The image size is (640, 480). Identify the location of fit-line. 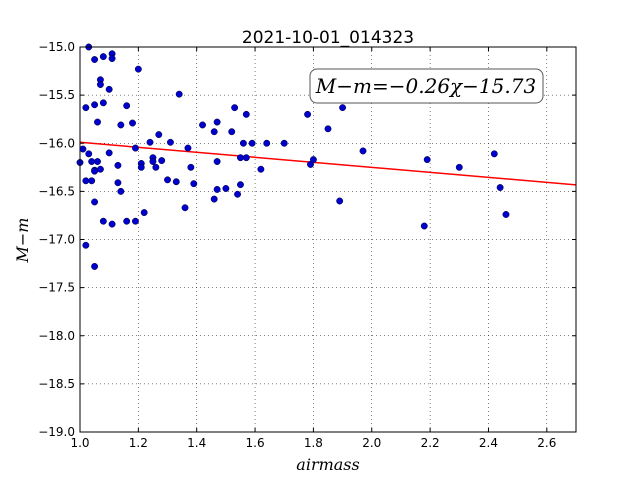
(328, 163).